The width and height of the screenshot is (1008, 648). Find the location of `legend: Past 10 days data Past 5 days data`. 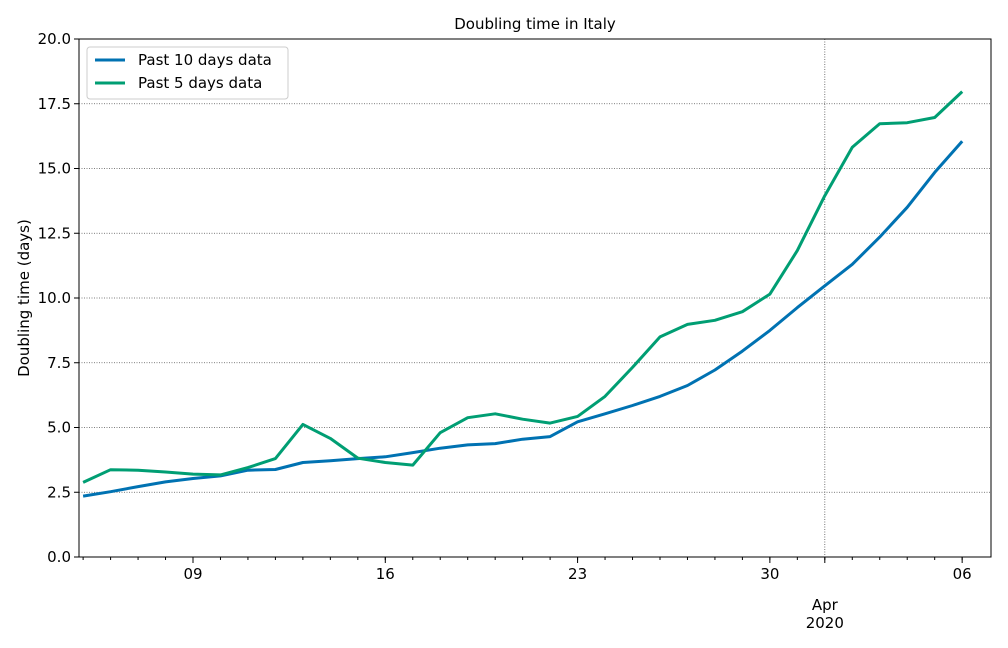

legend: Past 10 days data Past 5 days data is located at coordinates (187, 73).